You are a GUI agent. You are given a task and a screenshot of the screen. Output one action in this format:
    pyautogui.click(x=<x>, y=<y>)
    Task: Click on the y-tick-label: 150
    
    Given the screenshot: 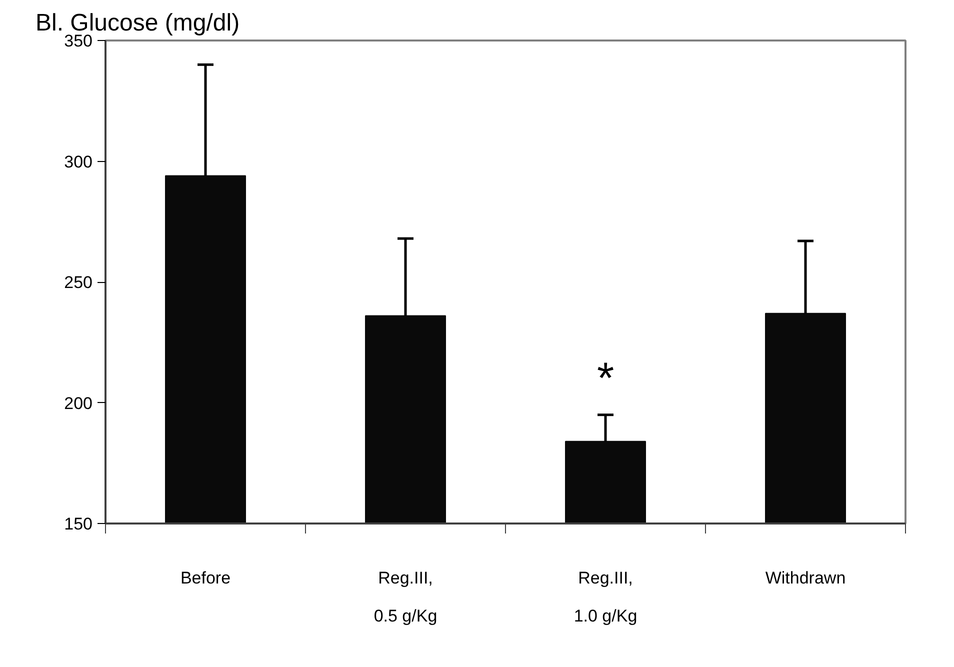 What is the action you would take?
    pyautogui.click(x=78, y=524)
    